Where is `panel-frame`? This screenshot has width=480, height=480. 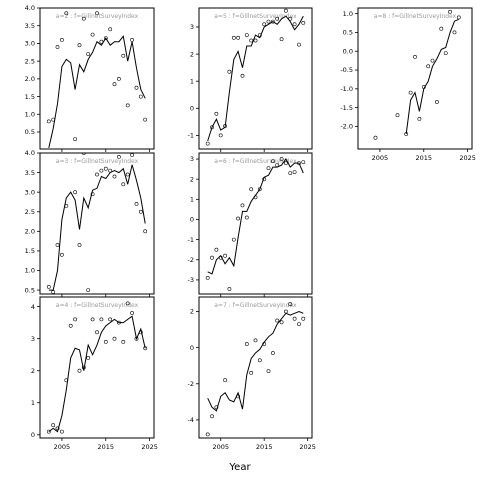
panel-frame is located at coordinates (255, 78).